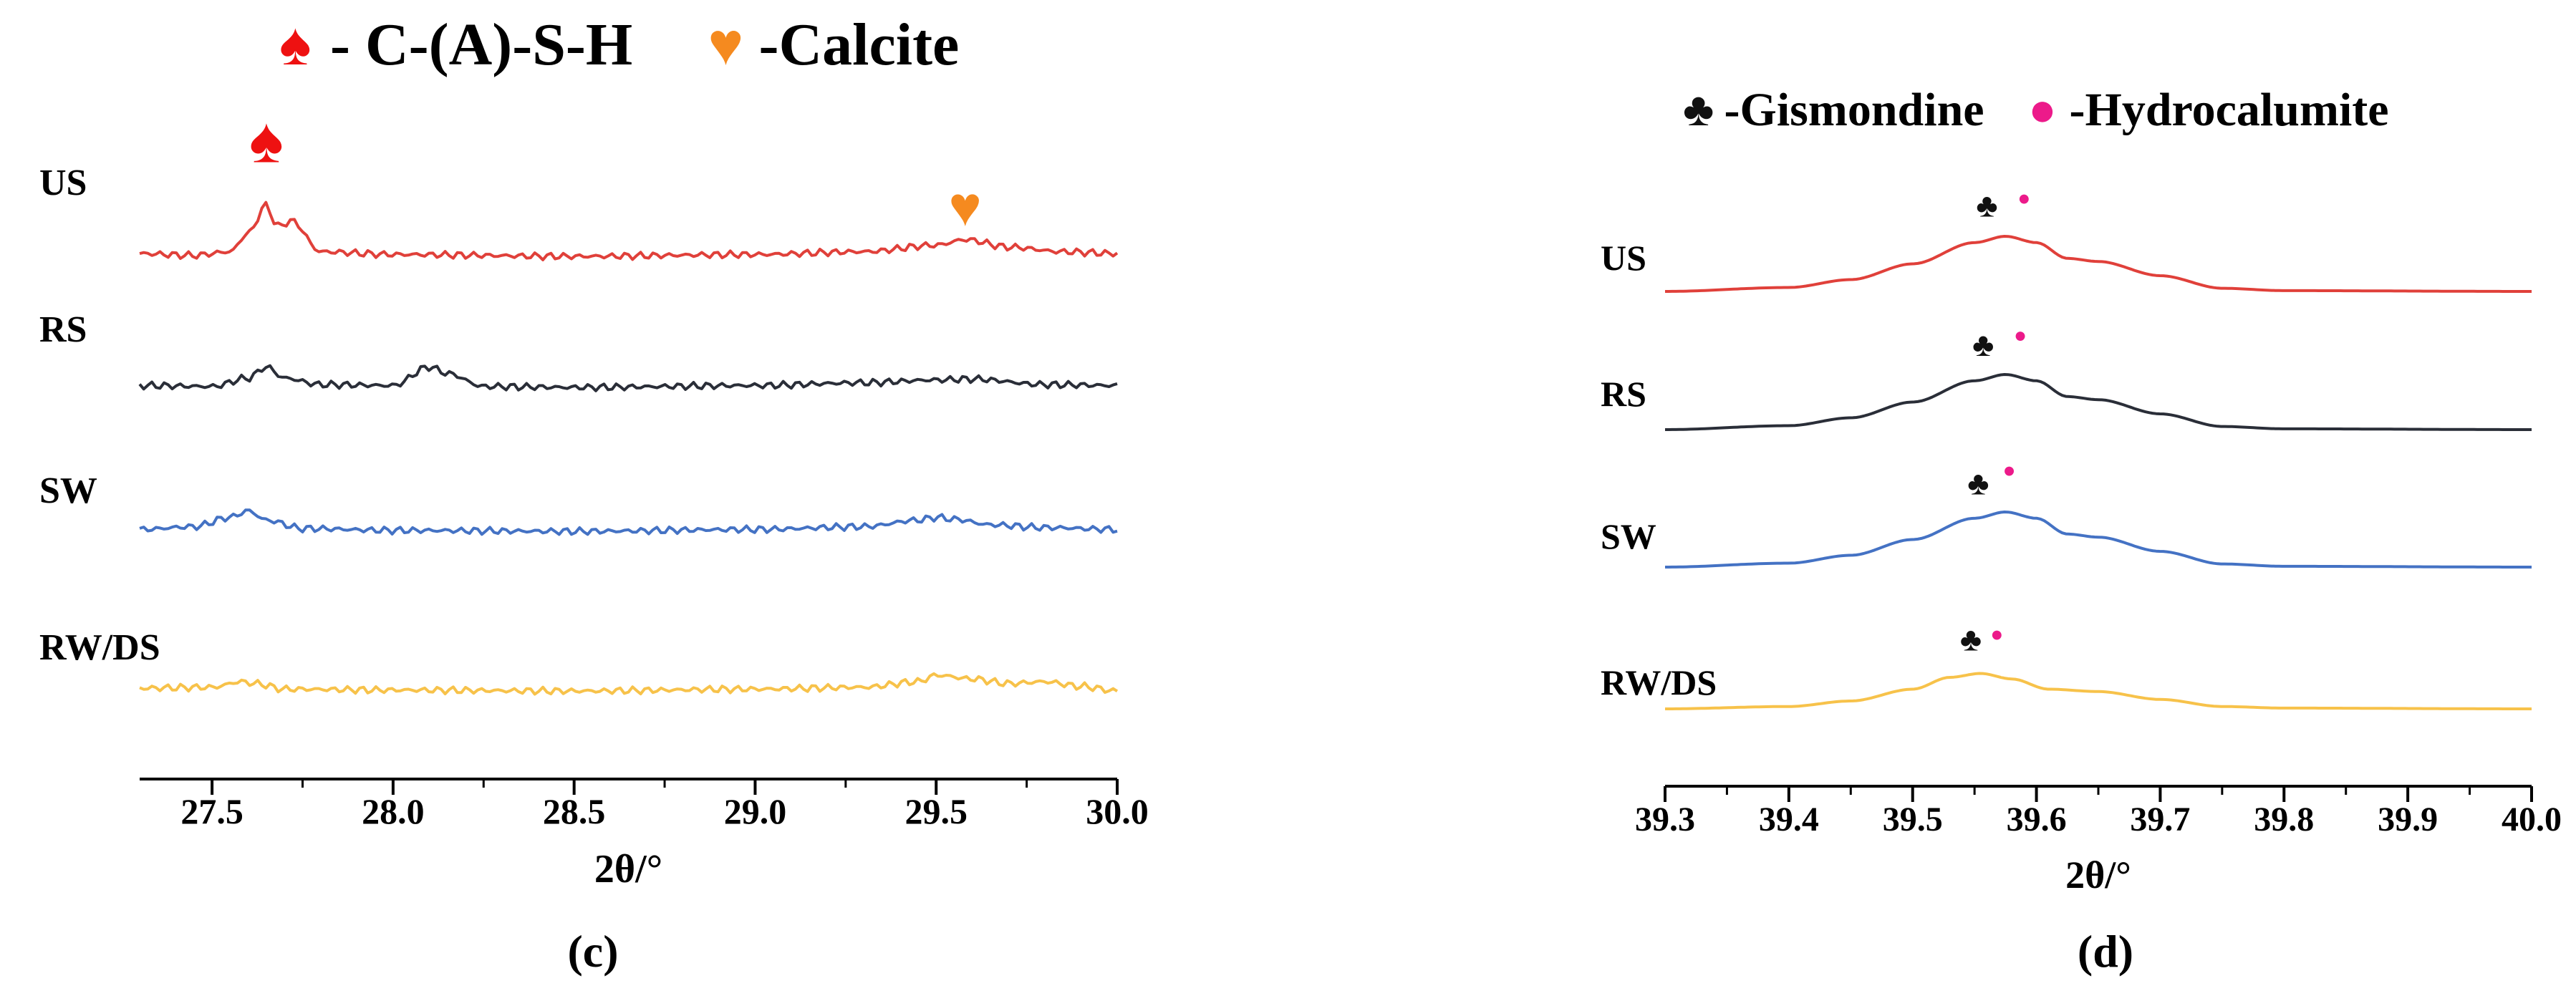 The width and height of the screenshot is (2576, 996). I want to click on panel-d-series-label: RW/DS, so click(1659, 682).